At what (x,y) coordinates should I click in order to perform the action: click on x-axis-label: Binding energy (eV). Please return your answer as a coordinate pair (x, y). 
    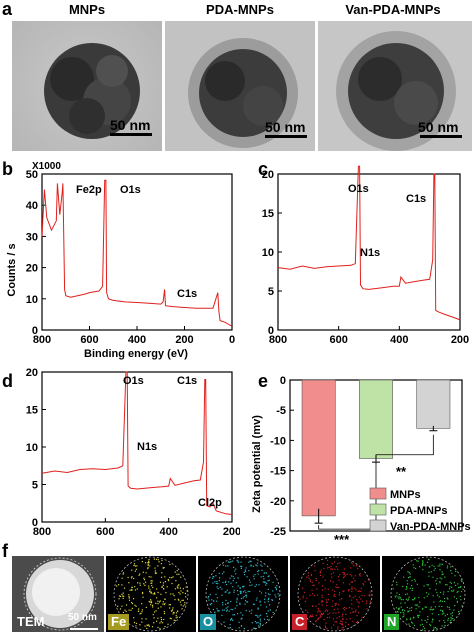
    Looking at the image, I should click on (136, 354).